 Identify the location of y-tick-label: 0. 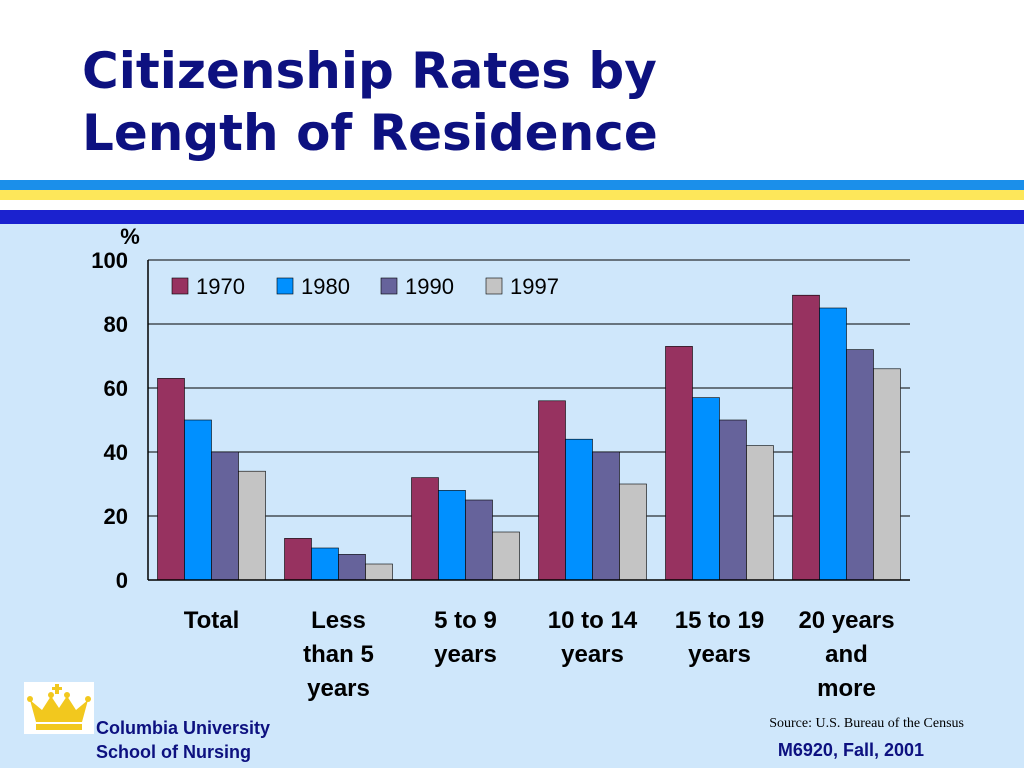
(122, 580).